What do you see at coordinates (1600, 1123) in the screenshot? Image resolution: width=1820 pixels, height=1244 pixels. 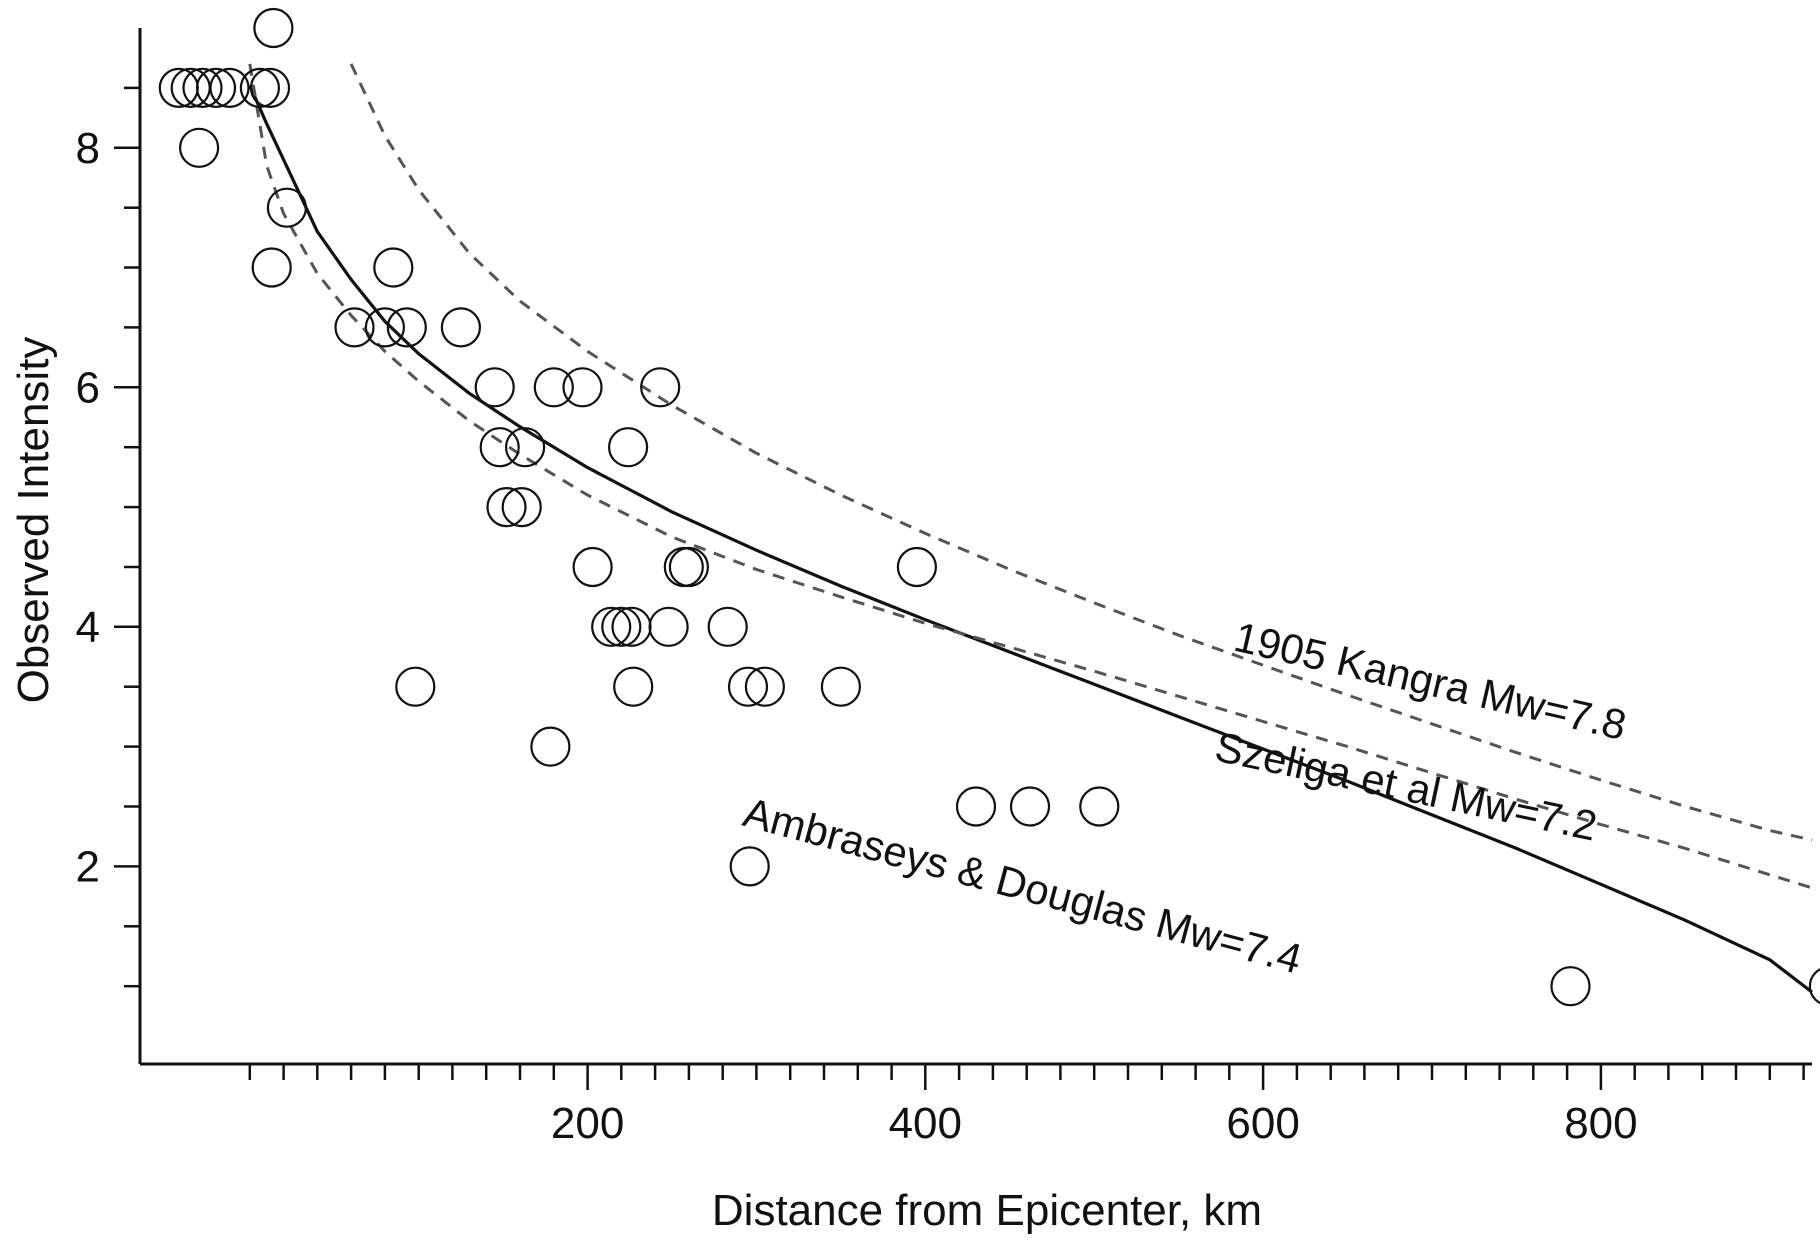 I see `x-tick-label: 800` at bounding box center [1600, 1123].